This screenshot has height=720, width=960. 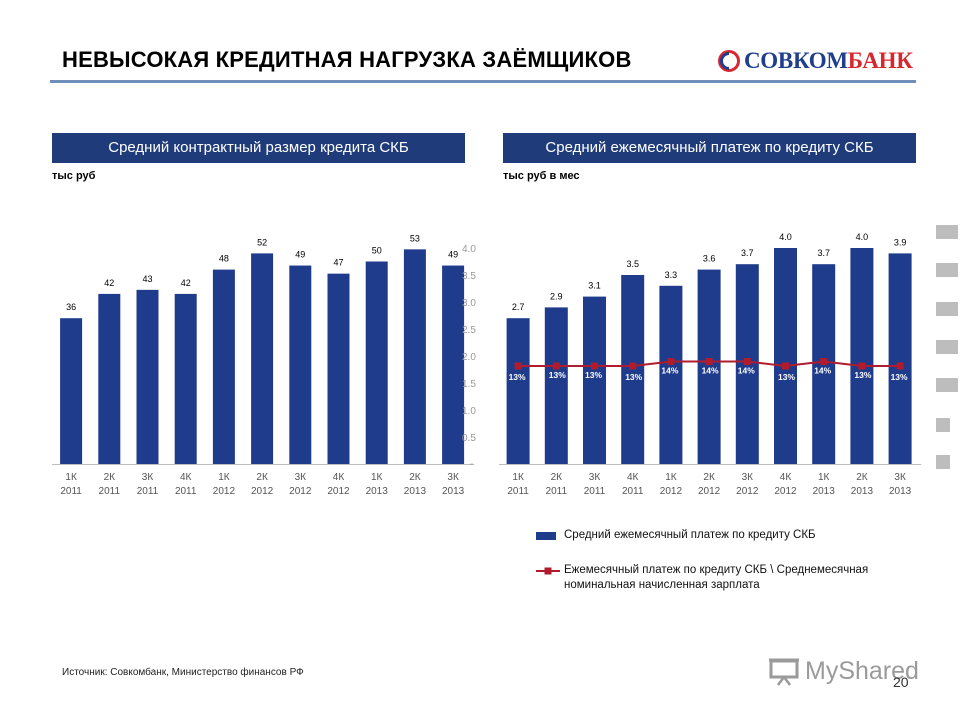 I want to click on sovcombank-logo-icon, so click(x=729, y=61).